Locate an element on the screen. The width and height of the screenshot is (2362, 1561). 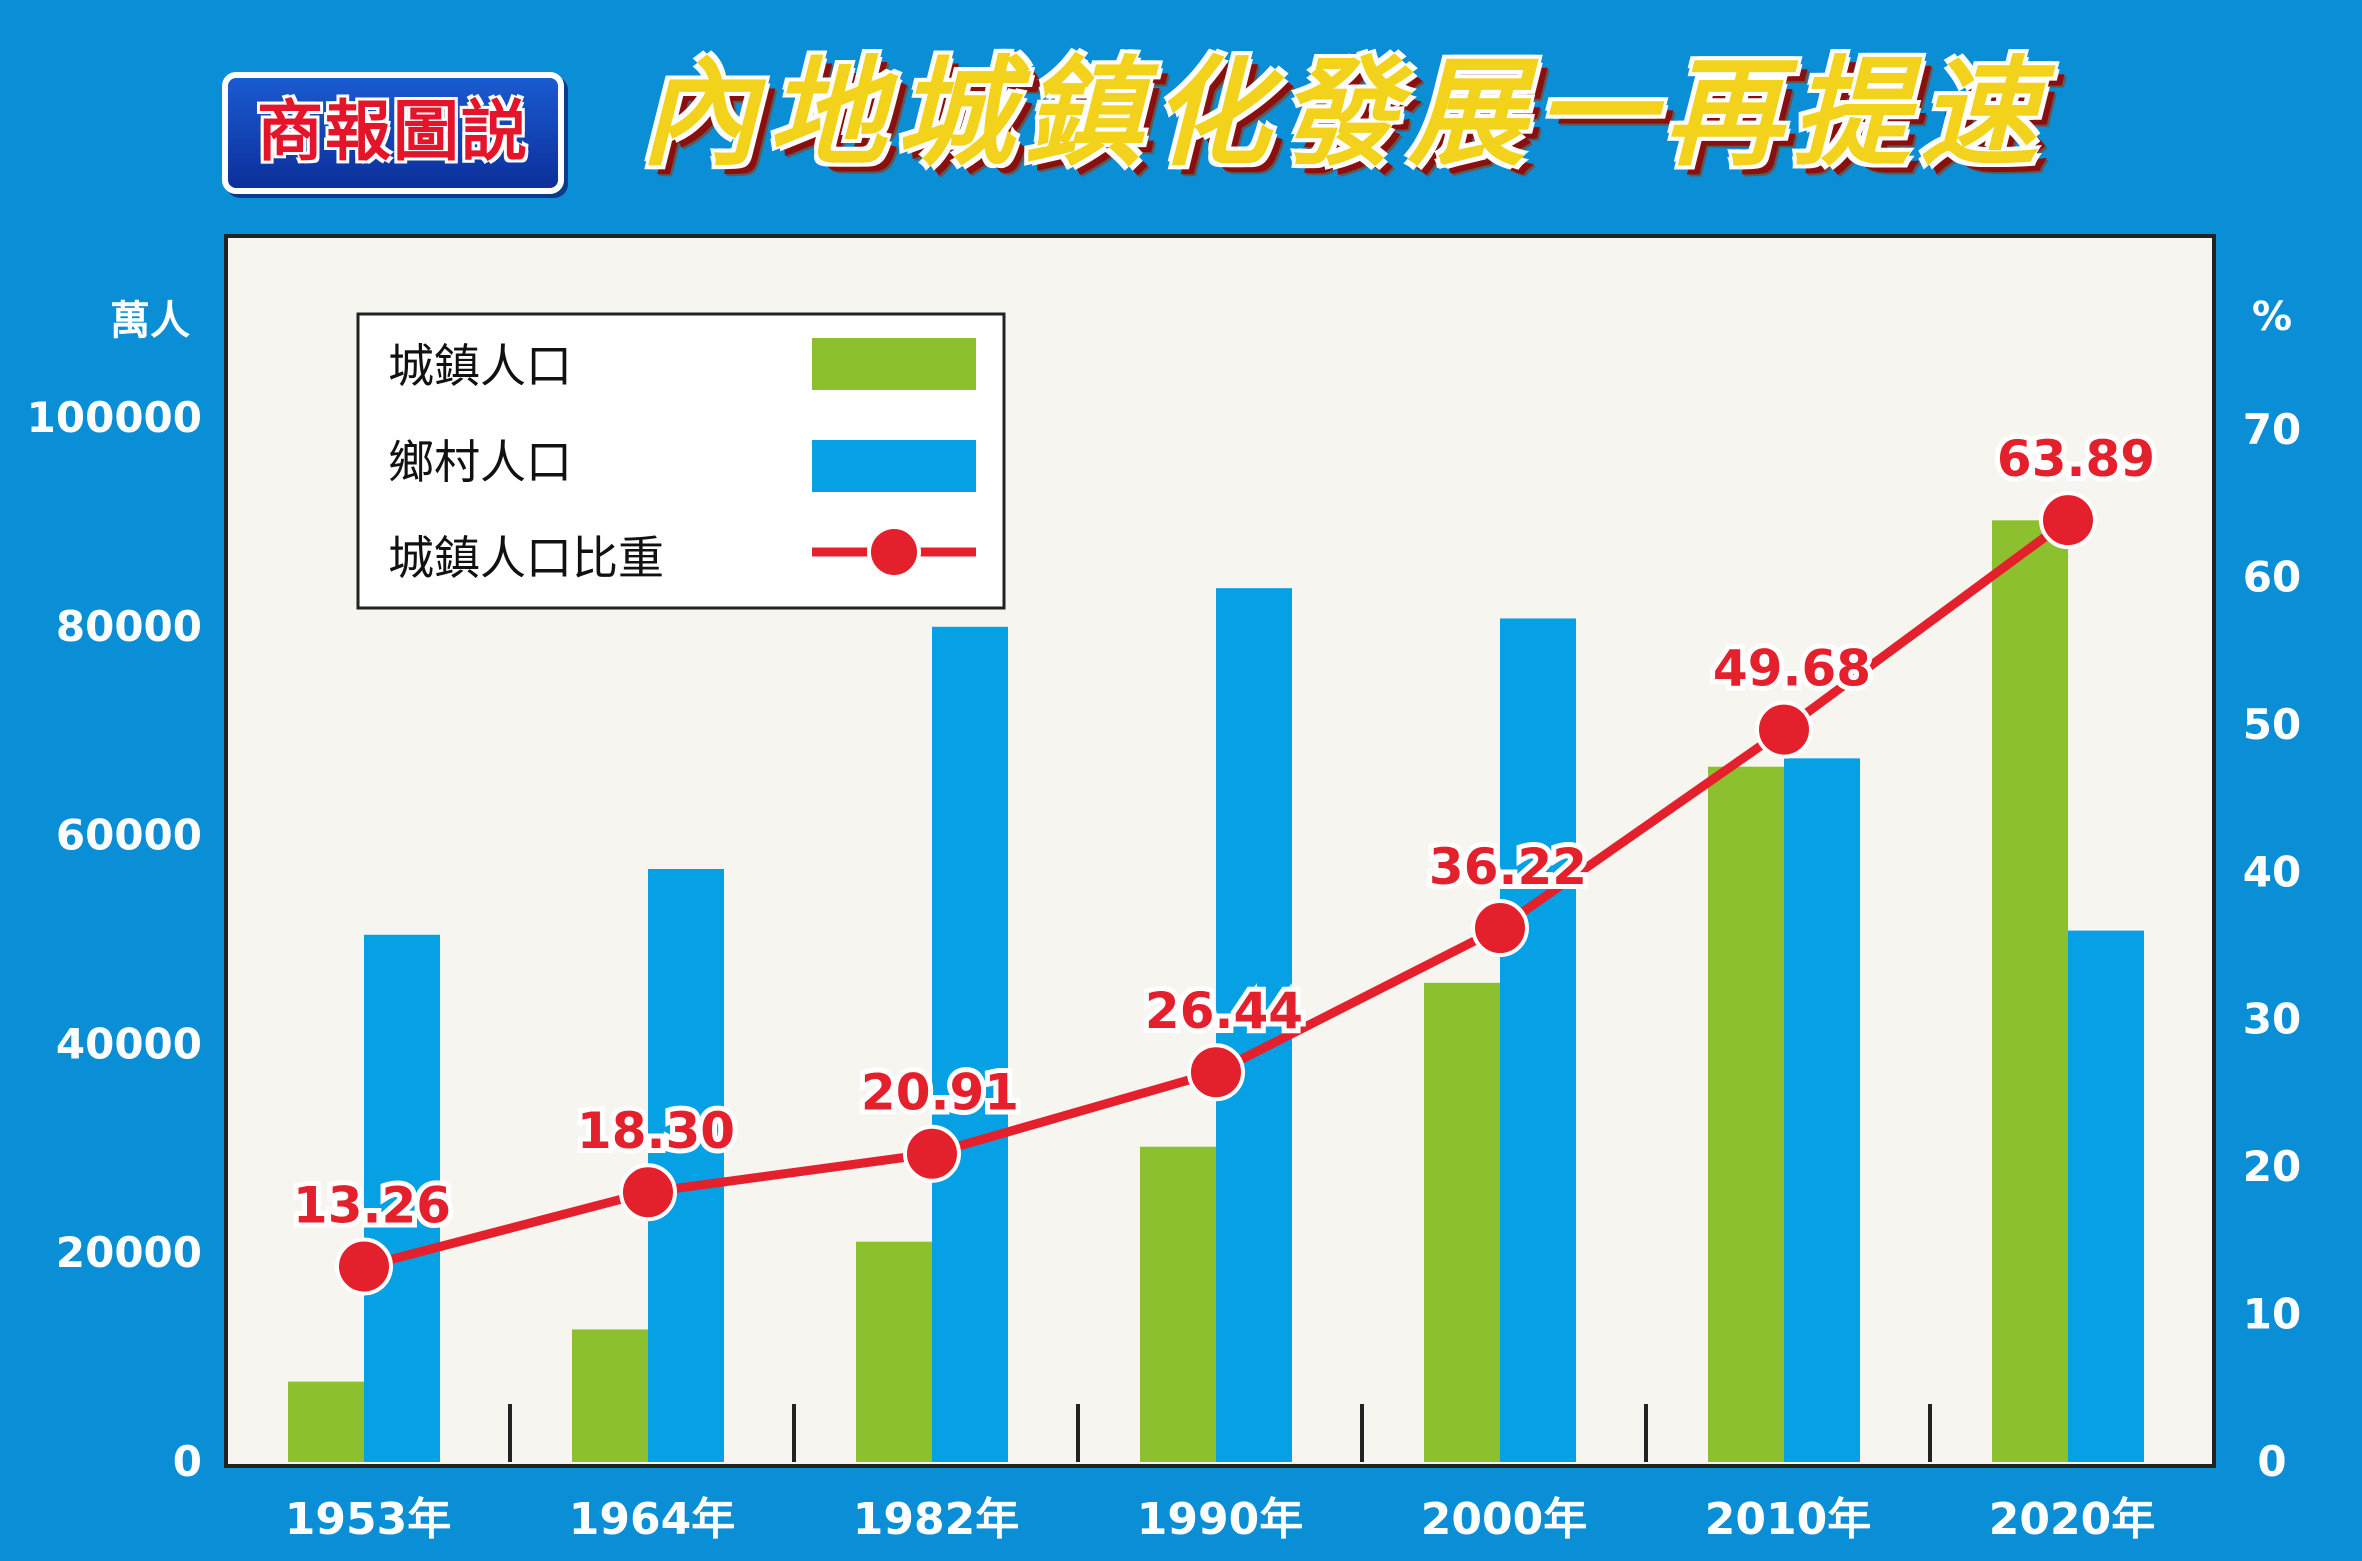
x-tick-label: 1953年 is located at coordinates (368, 1519).